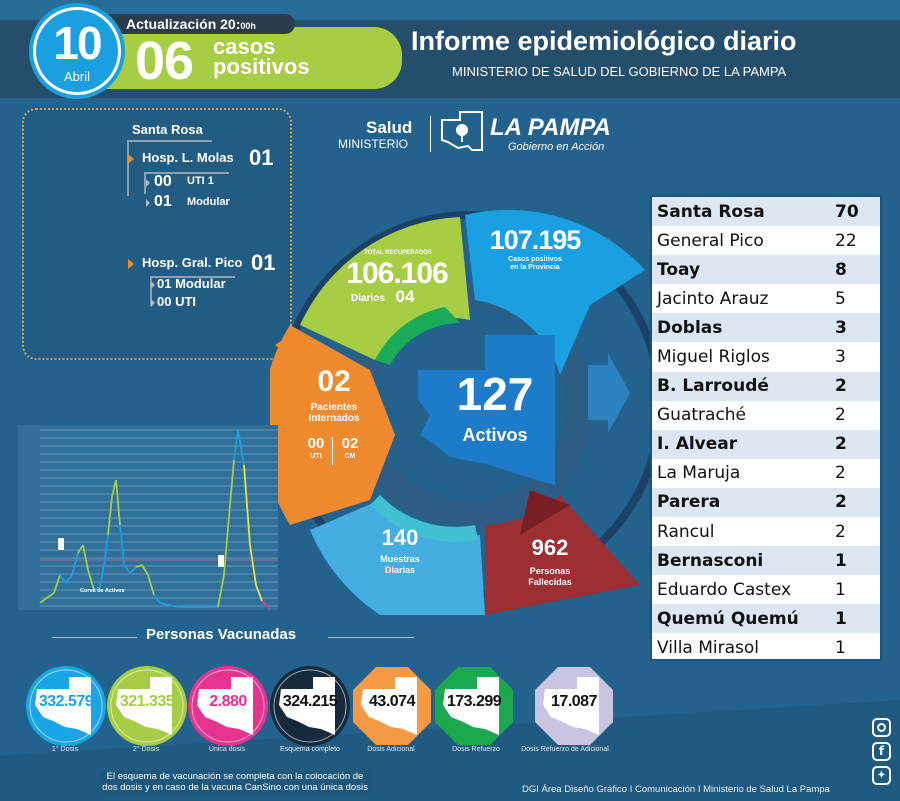 The height and width of the screenshot is (801, 900). I want to click on hospital-2-sub-2: 00 UTI, so click(176, 301).